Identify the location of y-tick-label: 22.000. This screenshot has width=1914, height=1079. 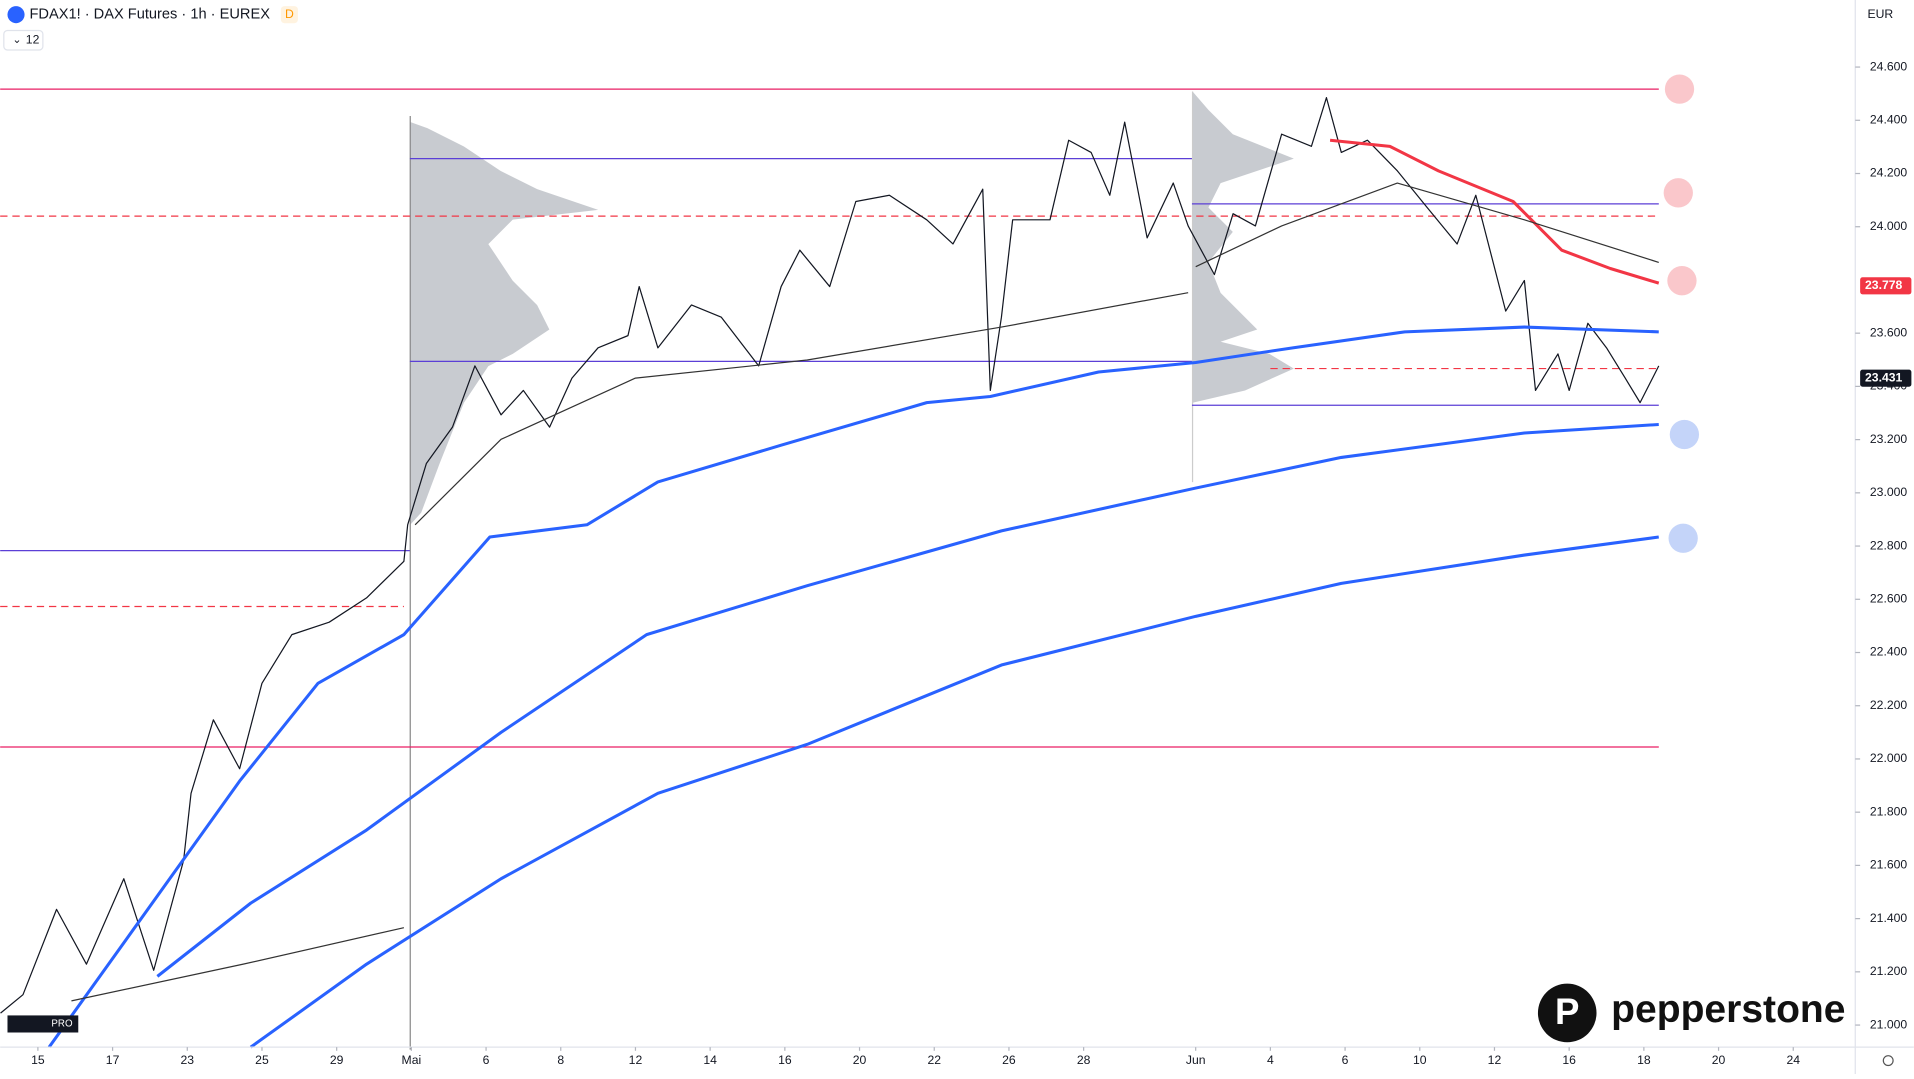
(1888, 758).